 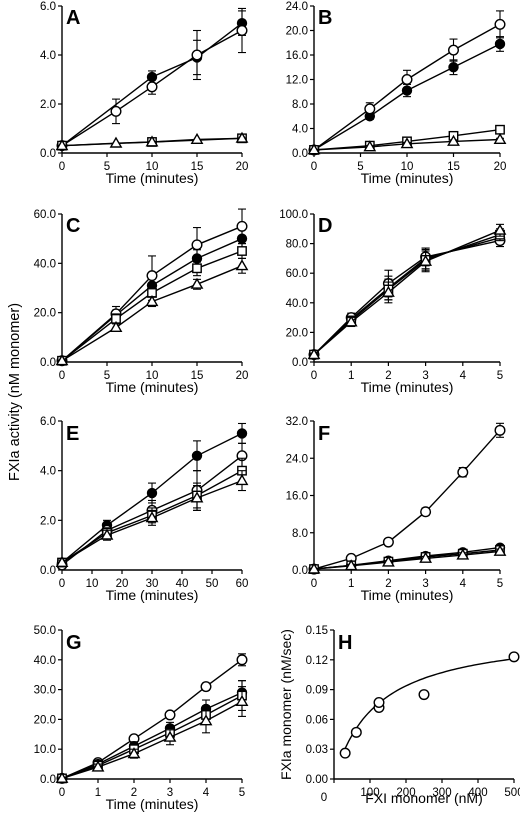 I want to click on x-tick-label: 3, so click(x=425, y=584).